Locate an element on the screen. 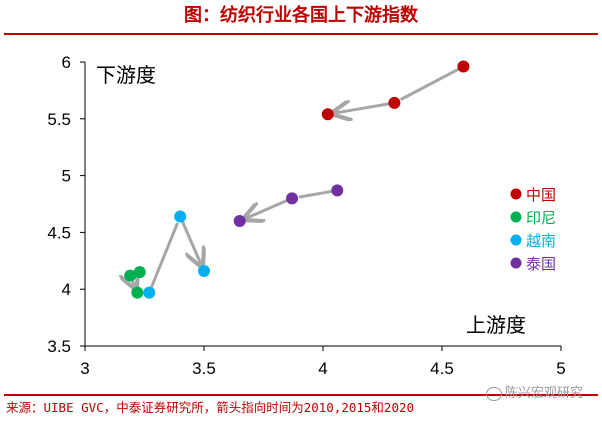 The height and width of the screenshot is (421, 602). x-axis-label: 上游度 is located at coordinates (496, 325).